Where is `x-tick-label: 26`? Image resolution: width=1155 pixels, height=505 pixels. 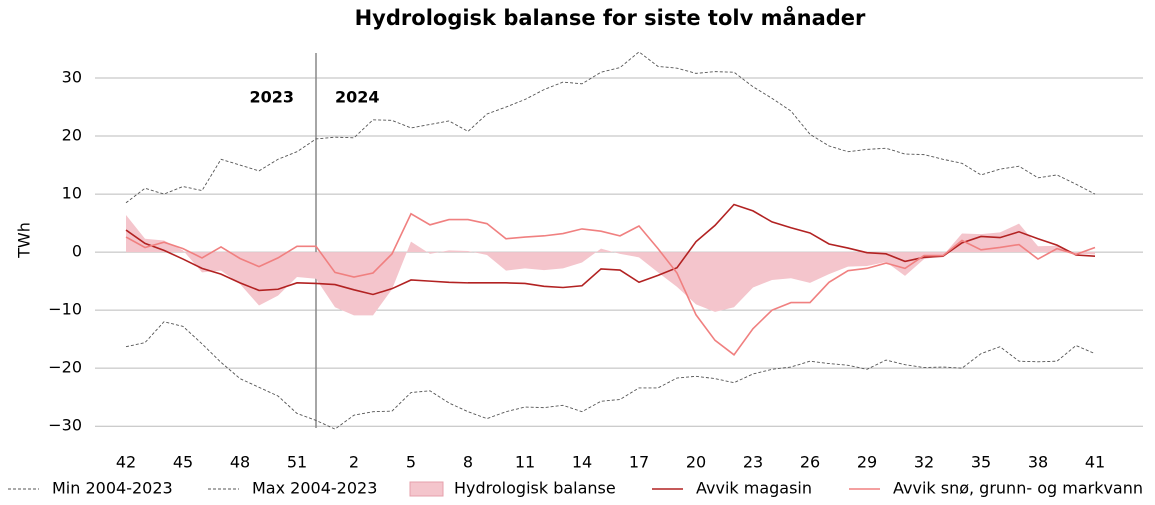 x-tick-label: 26 is located at coordinates (810, 462).